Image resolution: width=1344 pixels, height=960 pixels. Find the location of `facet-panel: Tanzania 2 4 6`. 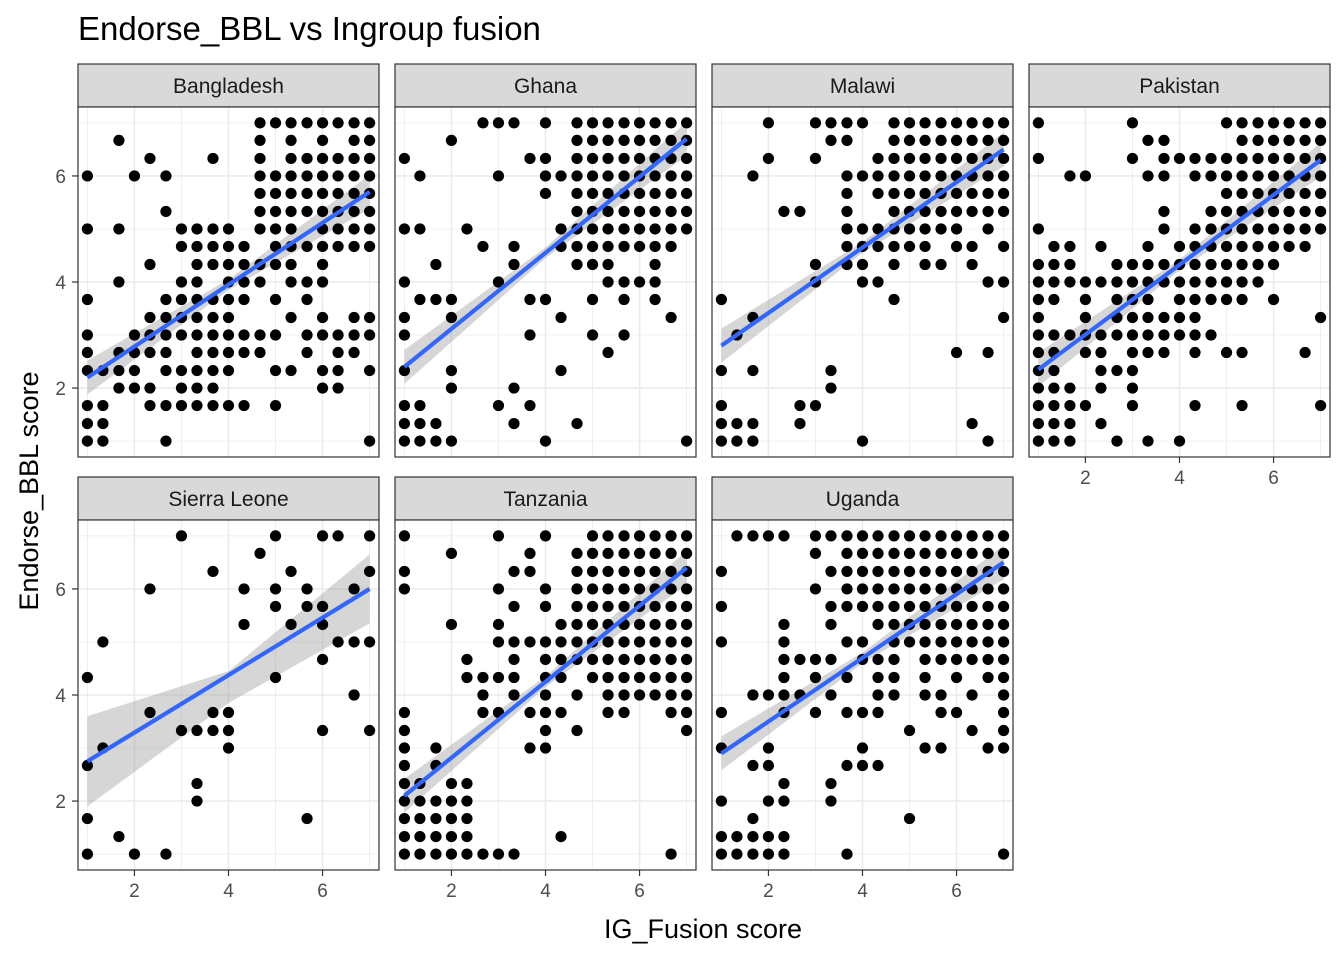

facet-panel: Tanzania 2 4 6 is located at coordinates (545, 689).